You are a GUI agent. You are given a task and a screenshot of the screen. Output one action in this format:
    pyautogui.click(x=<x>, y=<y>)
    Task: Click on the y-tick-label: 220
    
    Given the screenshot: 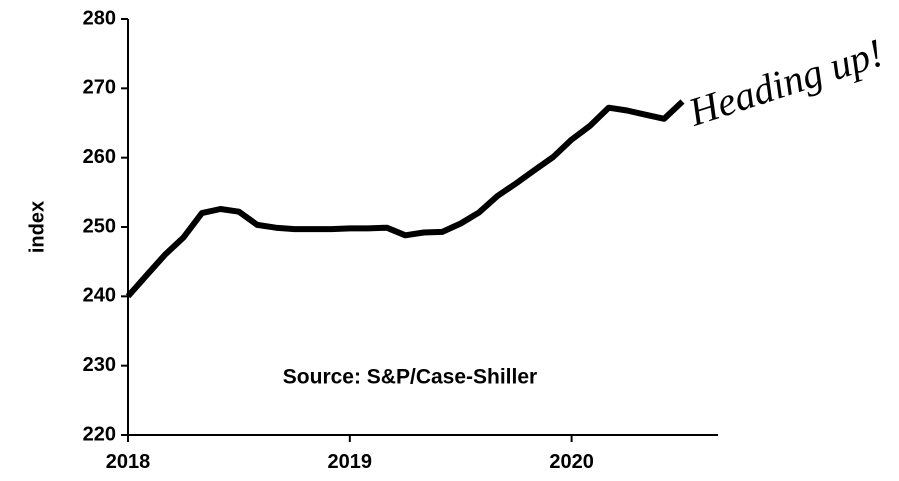 What is the action you would take?
    pyautogui.click(x=99, y=434)
    